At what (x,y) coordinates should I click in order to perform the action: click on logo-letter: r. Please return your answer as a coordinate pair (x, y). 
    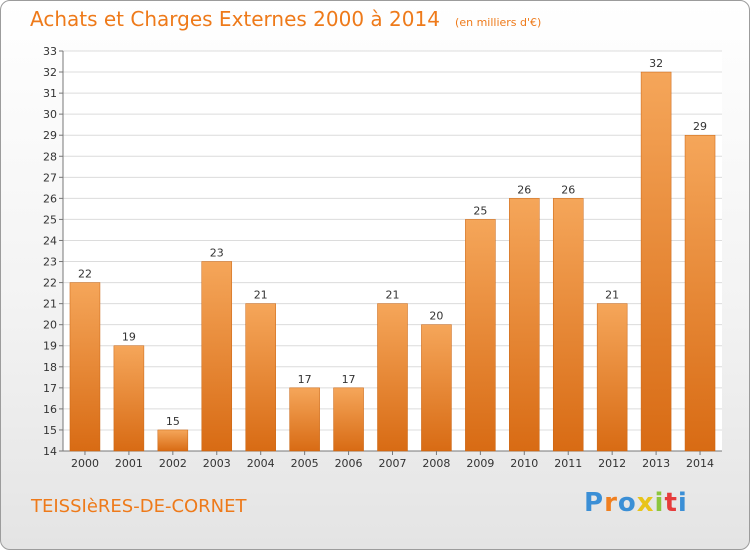
    Looking at the image, I should click on (611, 503).